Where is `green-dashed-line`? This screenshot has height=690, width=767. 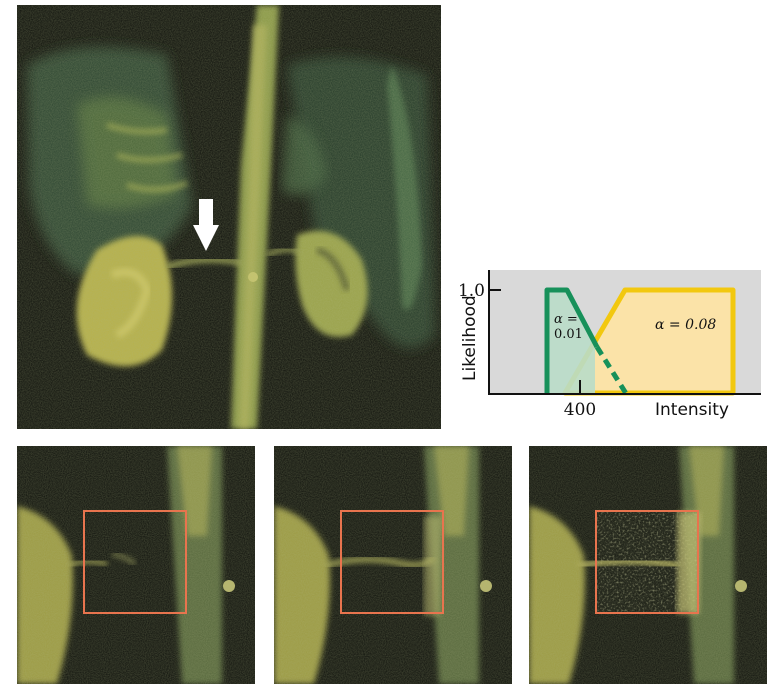 green-dashed-line is located at coordinates (612, 371).